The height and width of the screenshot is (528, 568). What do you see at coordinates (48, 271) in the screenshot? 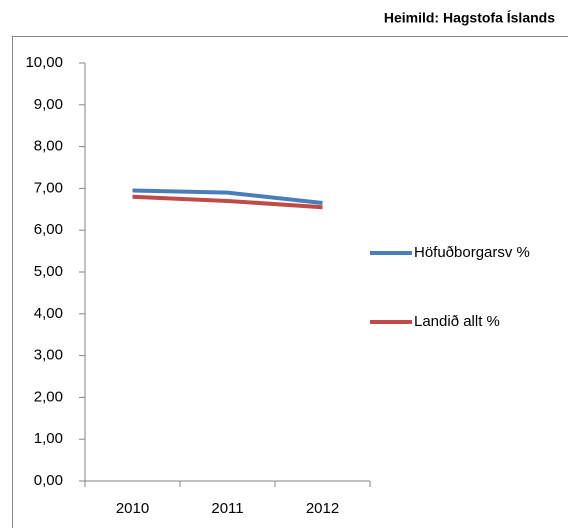
I see `y-tick-label: 5,00` at bounding box center [48, 271].